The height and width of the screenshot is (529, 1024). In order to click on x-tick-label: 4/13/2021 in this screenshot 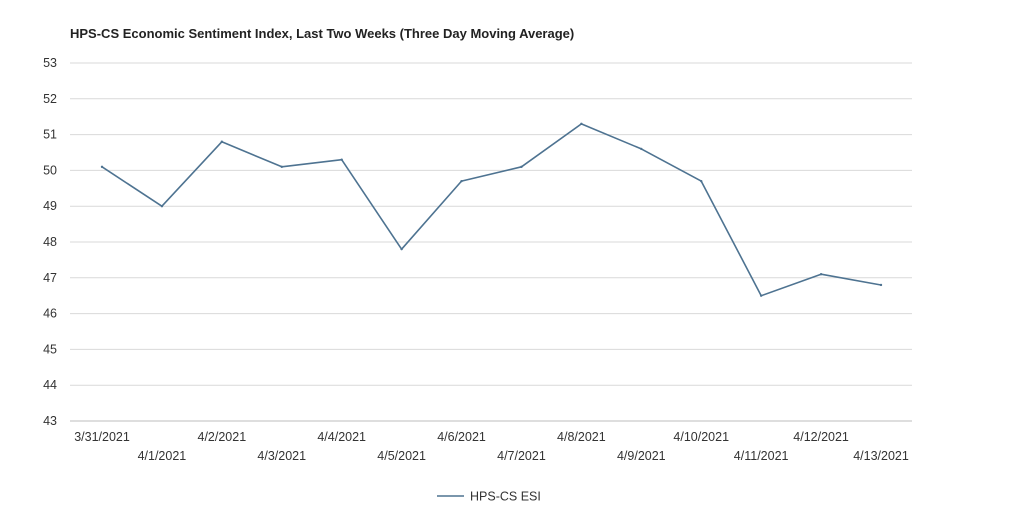, I will do `click(881, 456)`.